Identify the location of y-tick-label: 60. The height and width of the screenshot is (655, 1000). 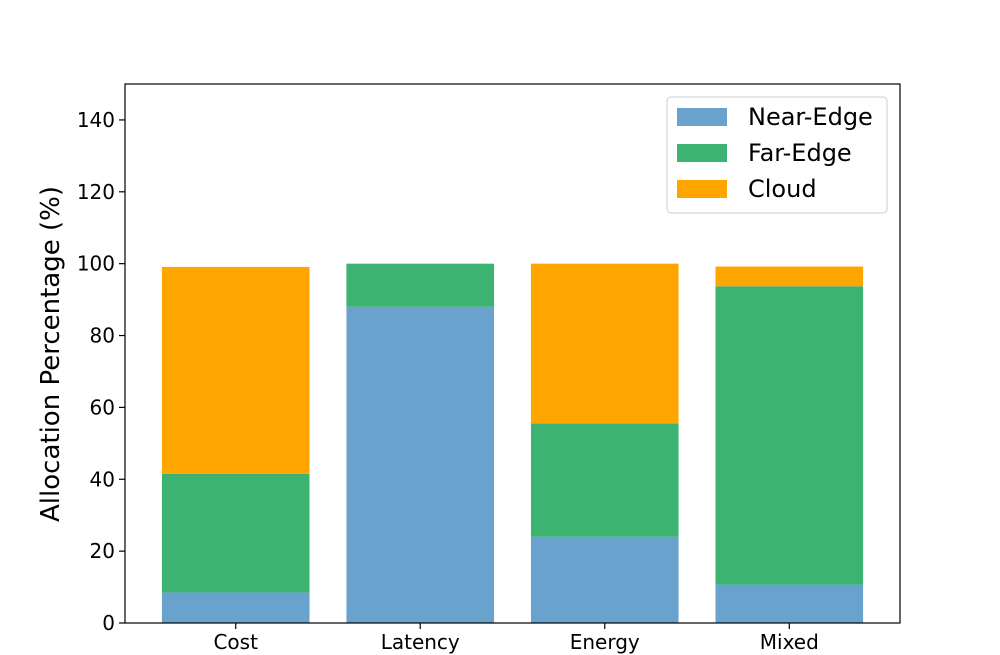
(102, 407).